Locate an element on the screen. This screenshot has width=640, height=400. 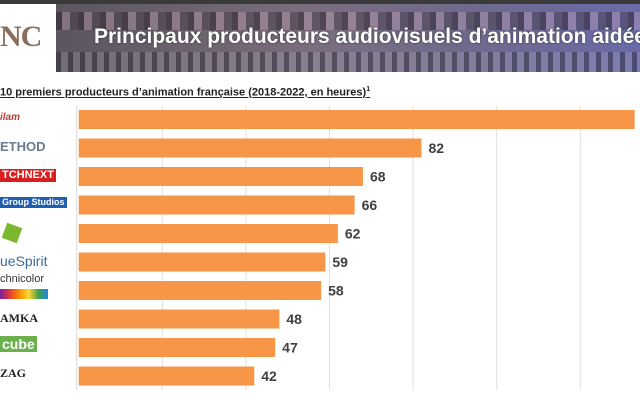
producer-logo: TCHNEXT is located at coordinates (28, 175).